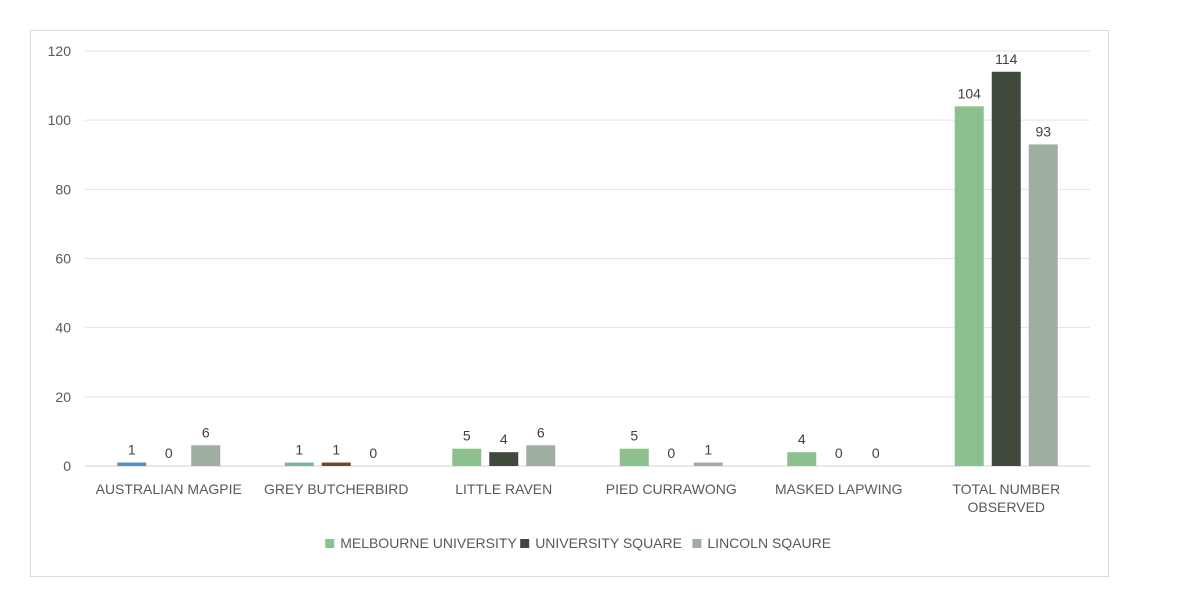 This screenshot has height=611, width=1179. I want to click on y-tick-label: 60, so click(63, 259).